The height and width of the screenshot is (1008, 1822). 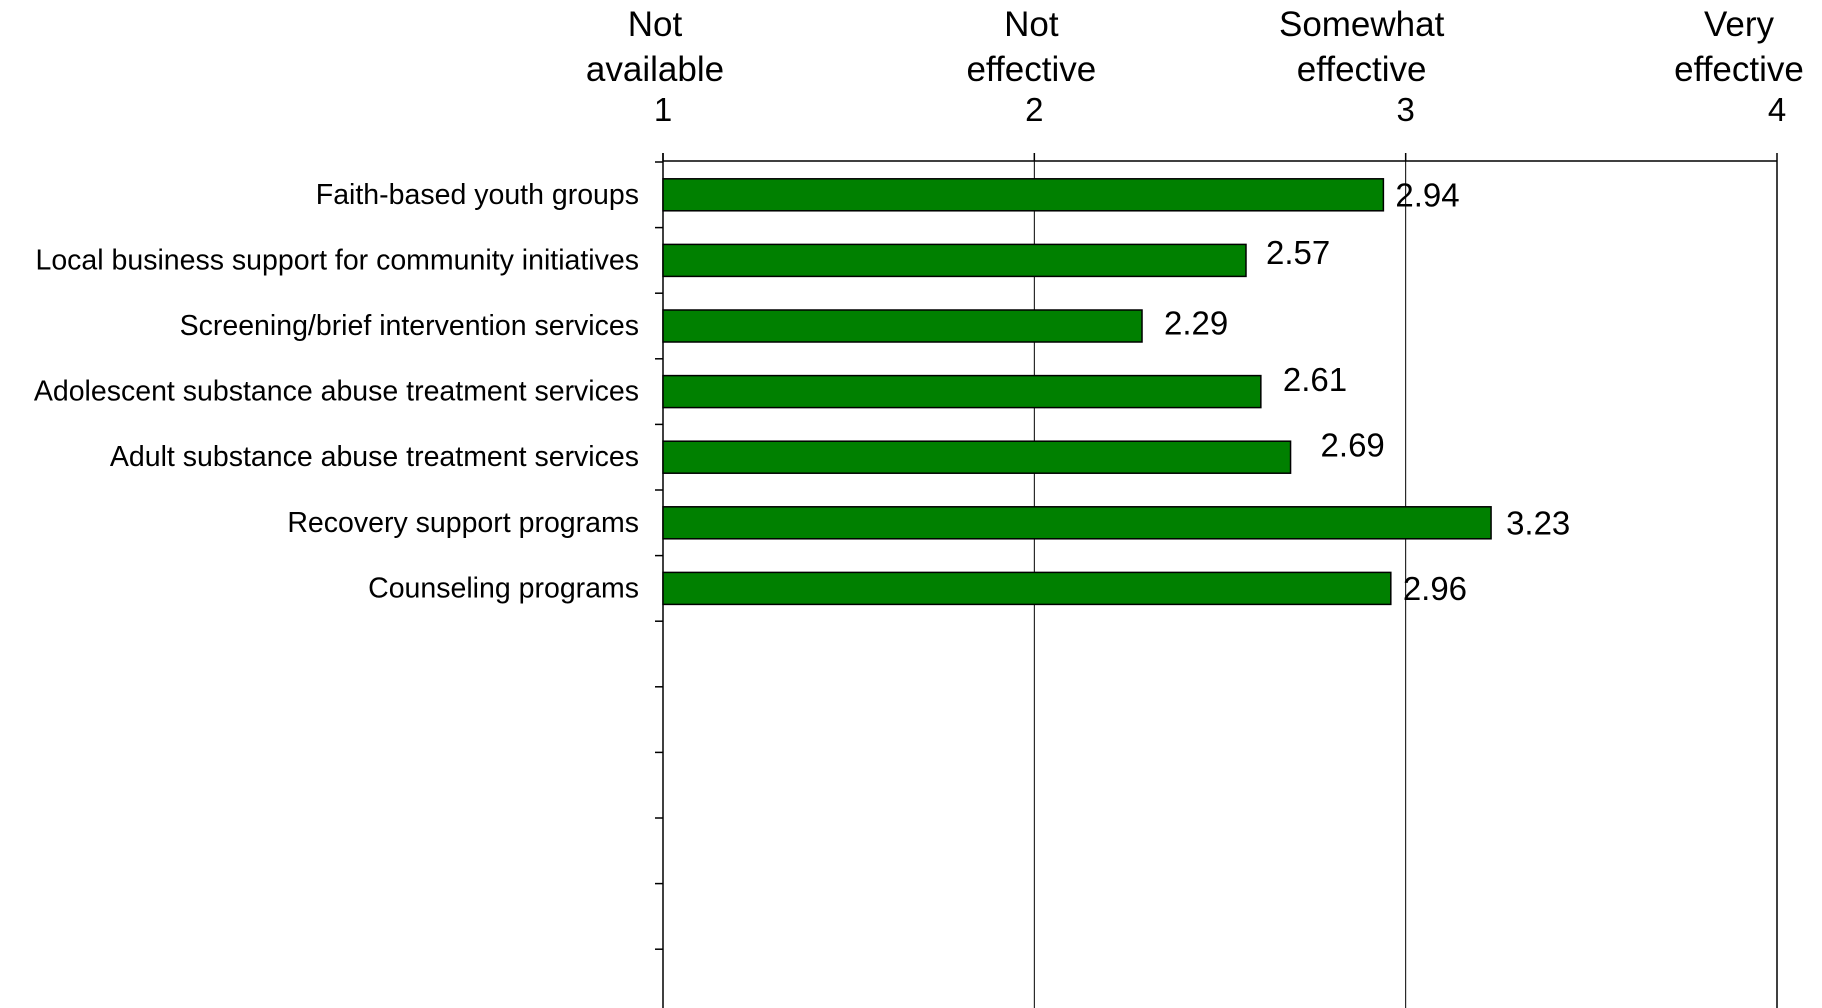 I want to click on value-label-7: 2.96, so click(x=1435, y=588).